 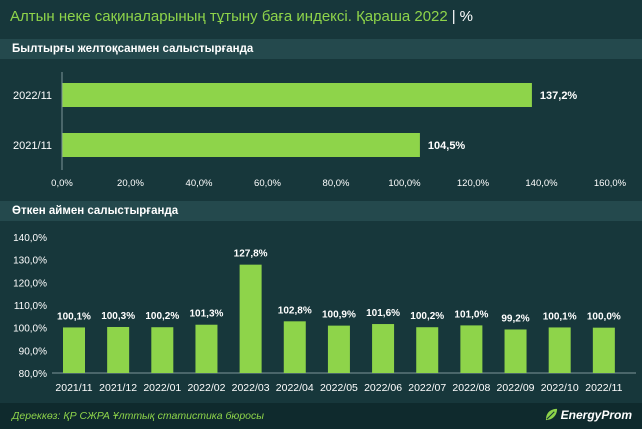 I want to click on v-value-label: 100,3%, so click(x=118, y=316).